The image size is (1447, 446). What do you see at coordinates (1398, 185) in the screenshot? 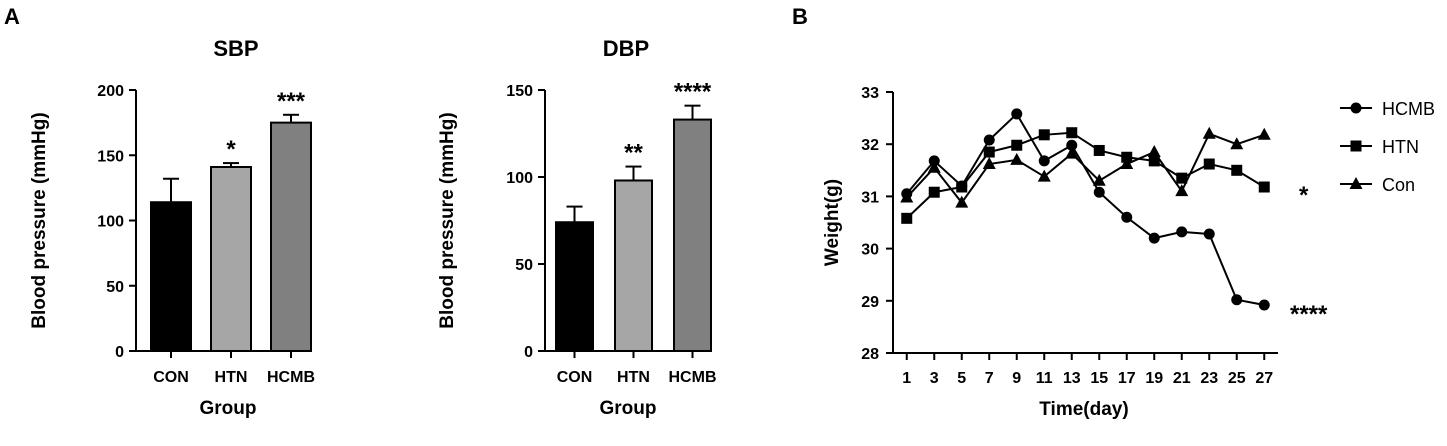
I see `legend-label: Con` at bounding box center [1398, 185].